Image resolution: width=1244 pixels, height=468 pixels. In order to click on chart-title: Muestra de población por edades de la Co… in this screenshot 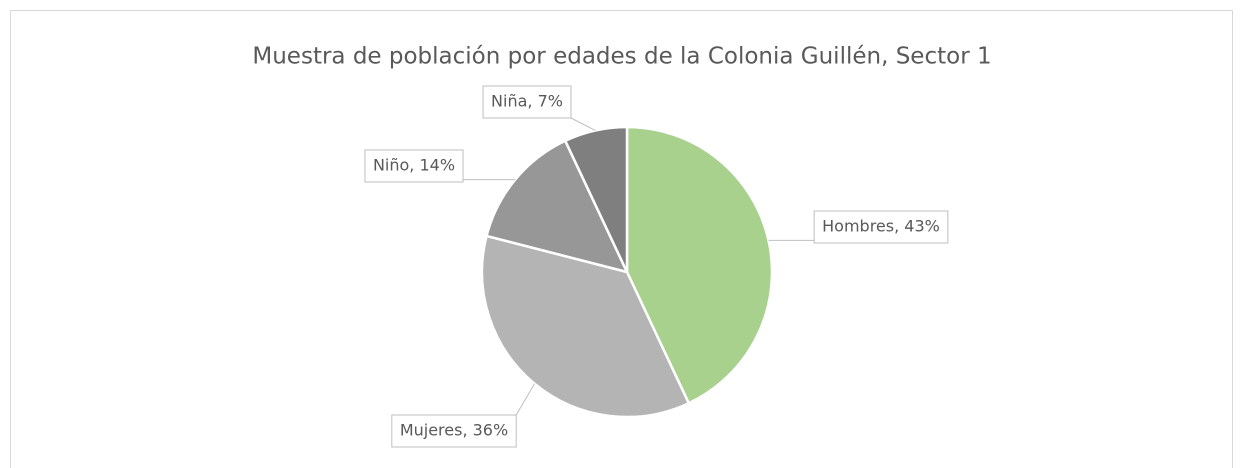, I will do `click(621, 57)`.